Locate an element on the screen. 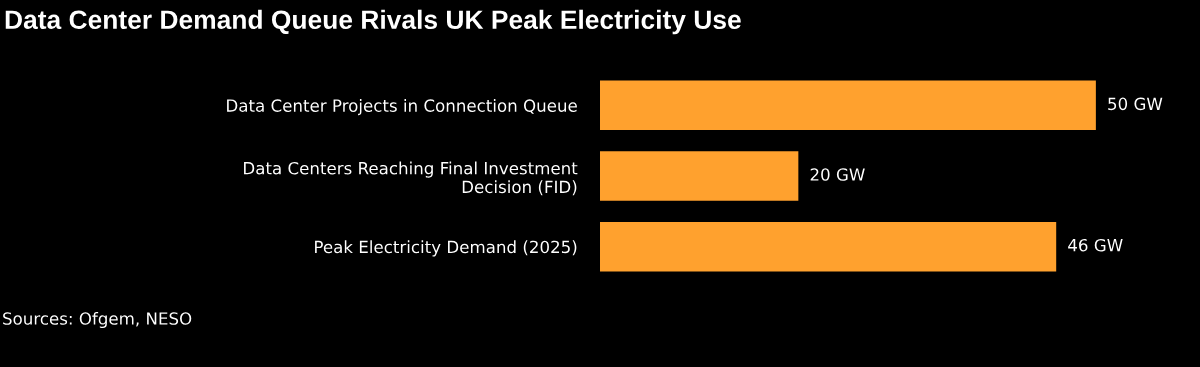 This screenshot has width=1200, height=367. y-tick-label: Peak Electricity Demand (2025) is located at coordinates (446, 248).